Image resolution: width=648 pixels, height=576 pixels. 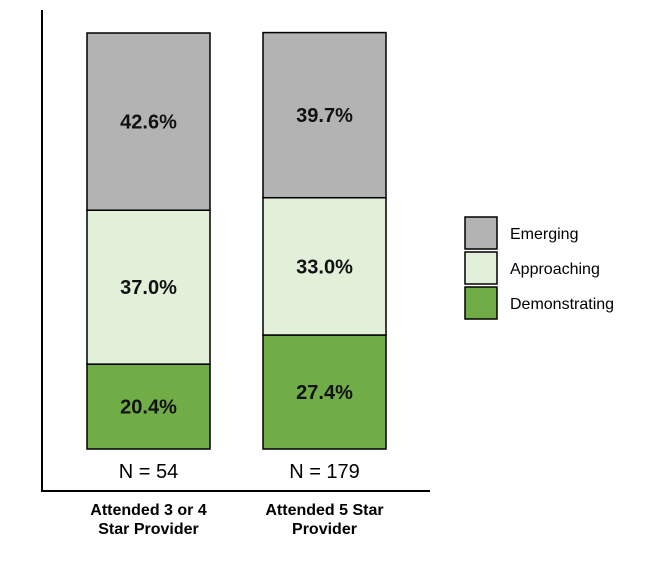 I want to click on n-label-1: N = 54, so click(x=148, y=472).